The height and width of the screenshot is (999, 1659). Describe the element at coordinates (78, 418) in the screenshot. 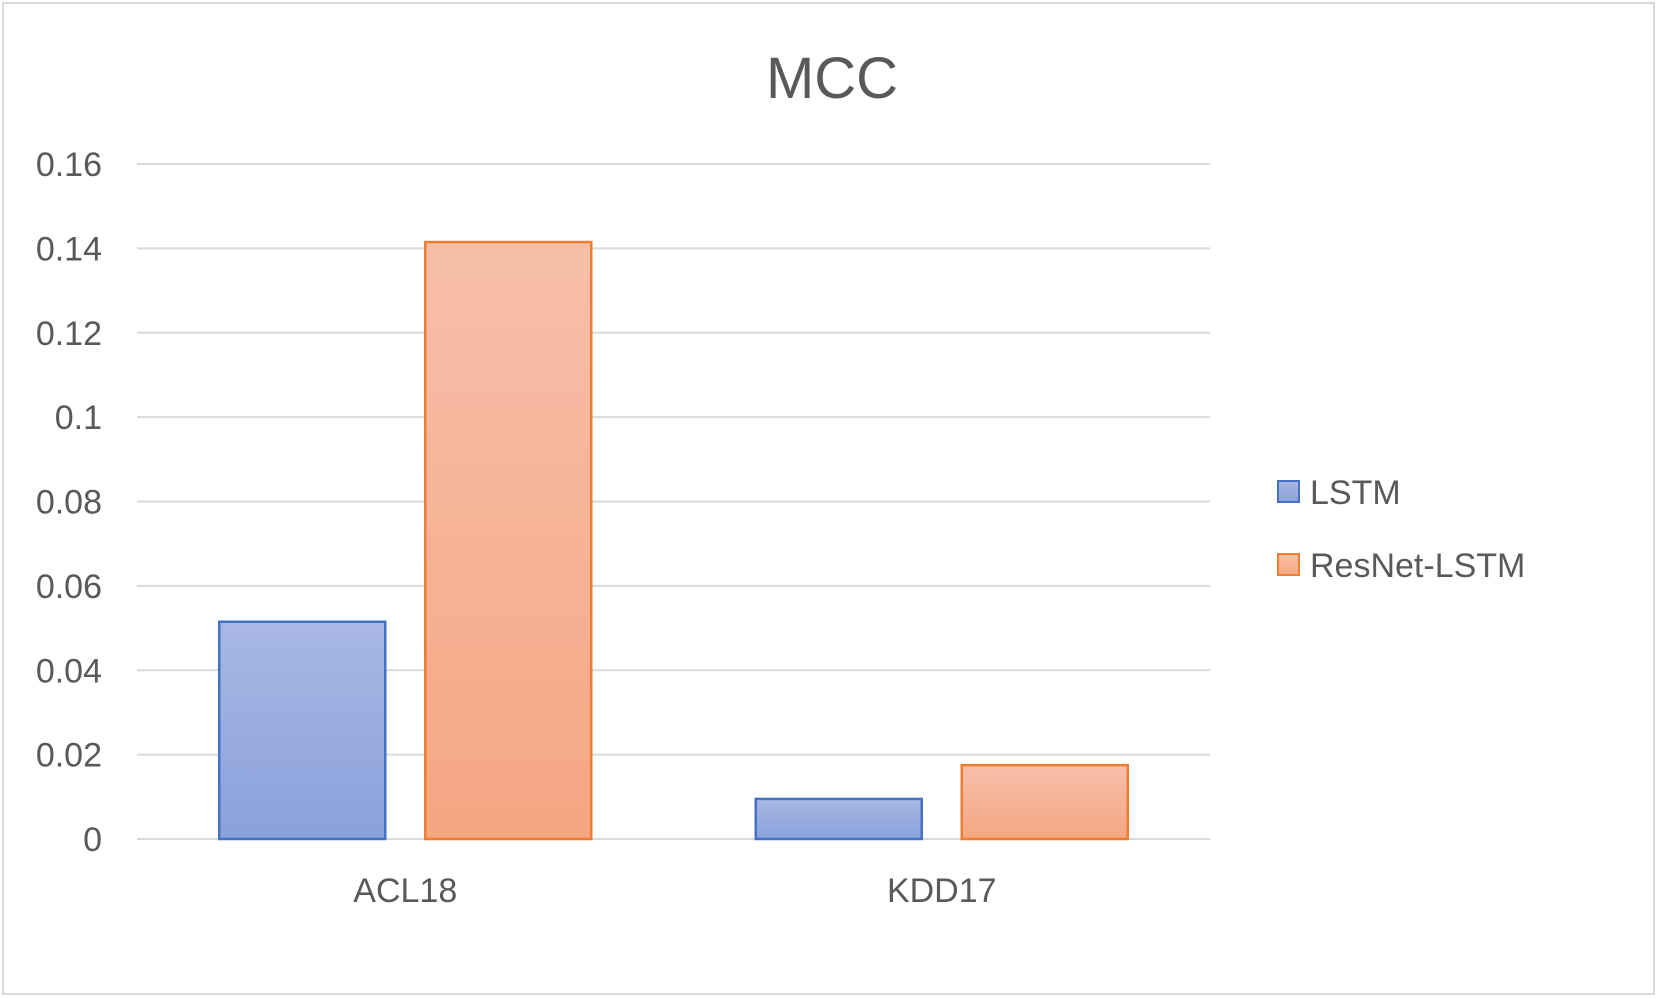

I see `y-tick-label: 0.1` at that location.